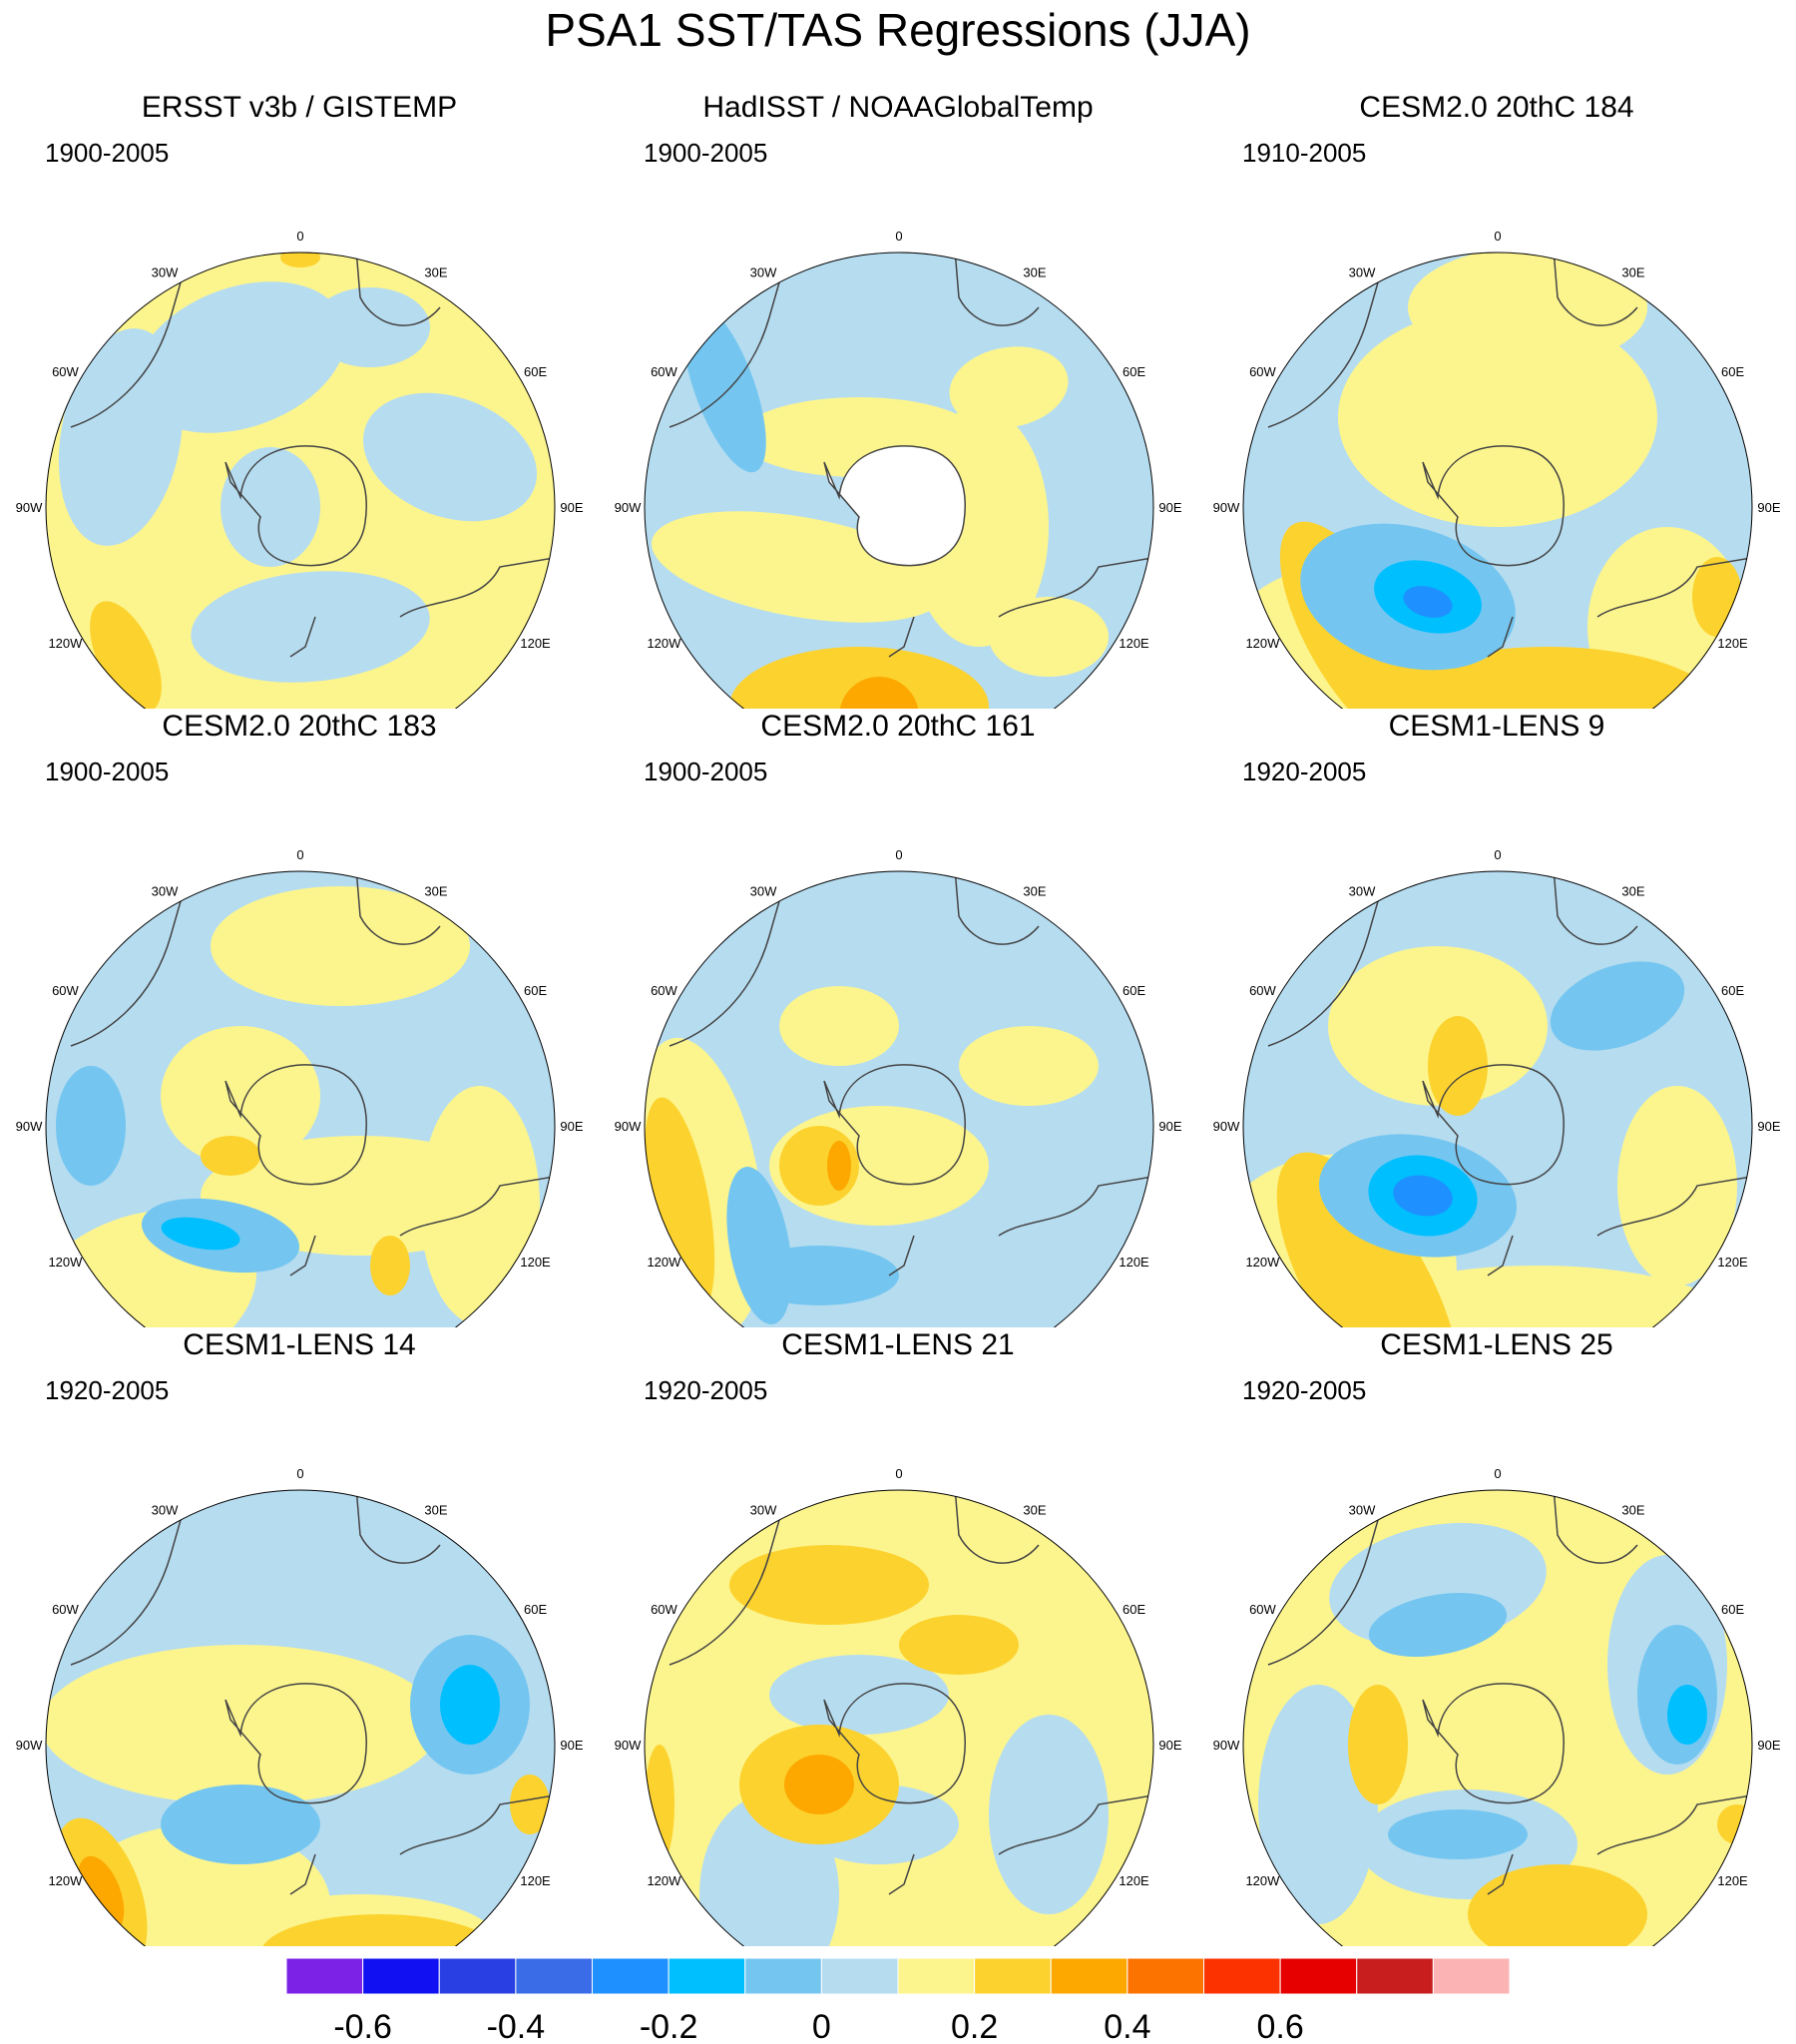  Describe the element at coordinates (299, 107) in the screenshot. I see `panel-title: ERSST v3b / GISTEMP` at that location.